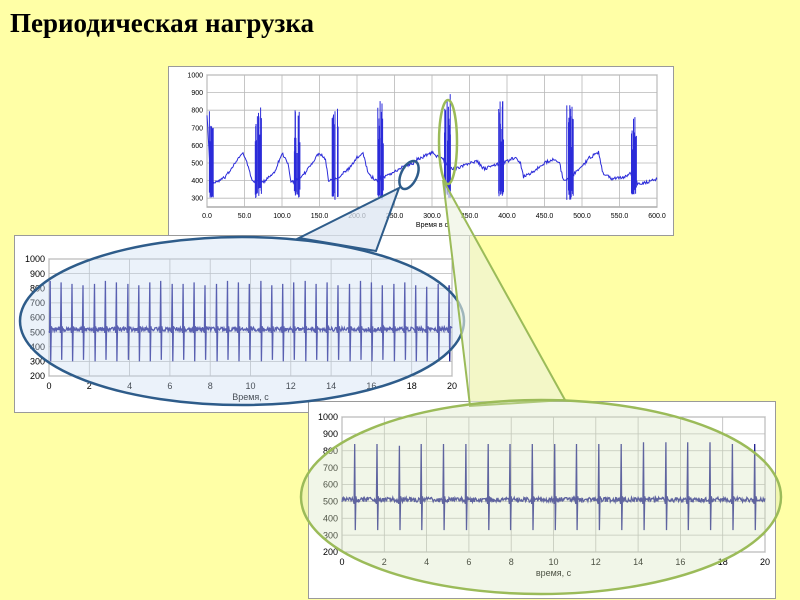 This screenshot has height=600, width=800. What do you see at coordinates (357, 216) in the screenshot?
I see `x-tick-label: 200.0` at bounding box center [357, 216].